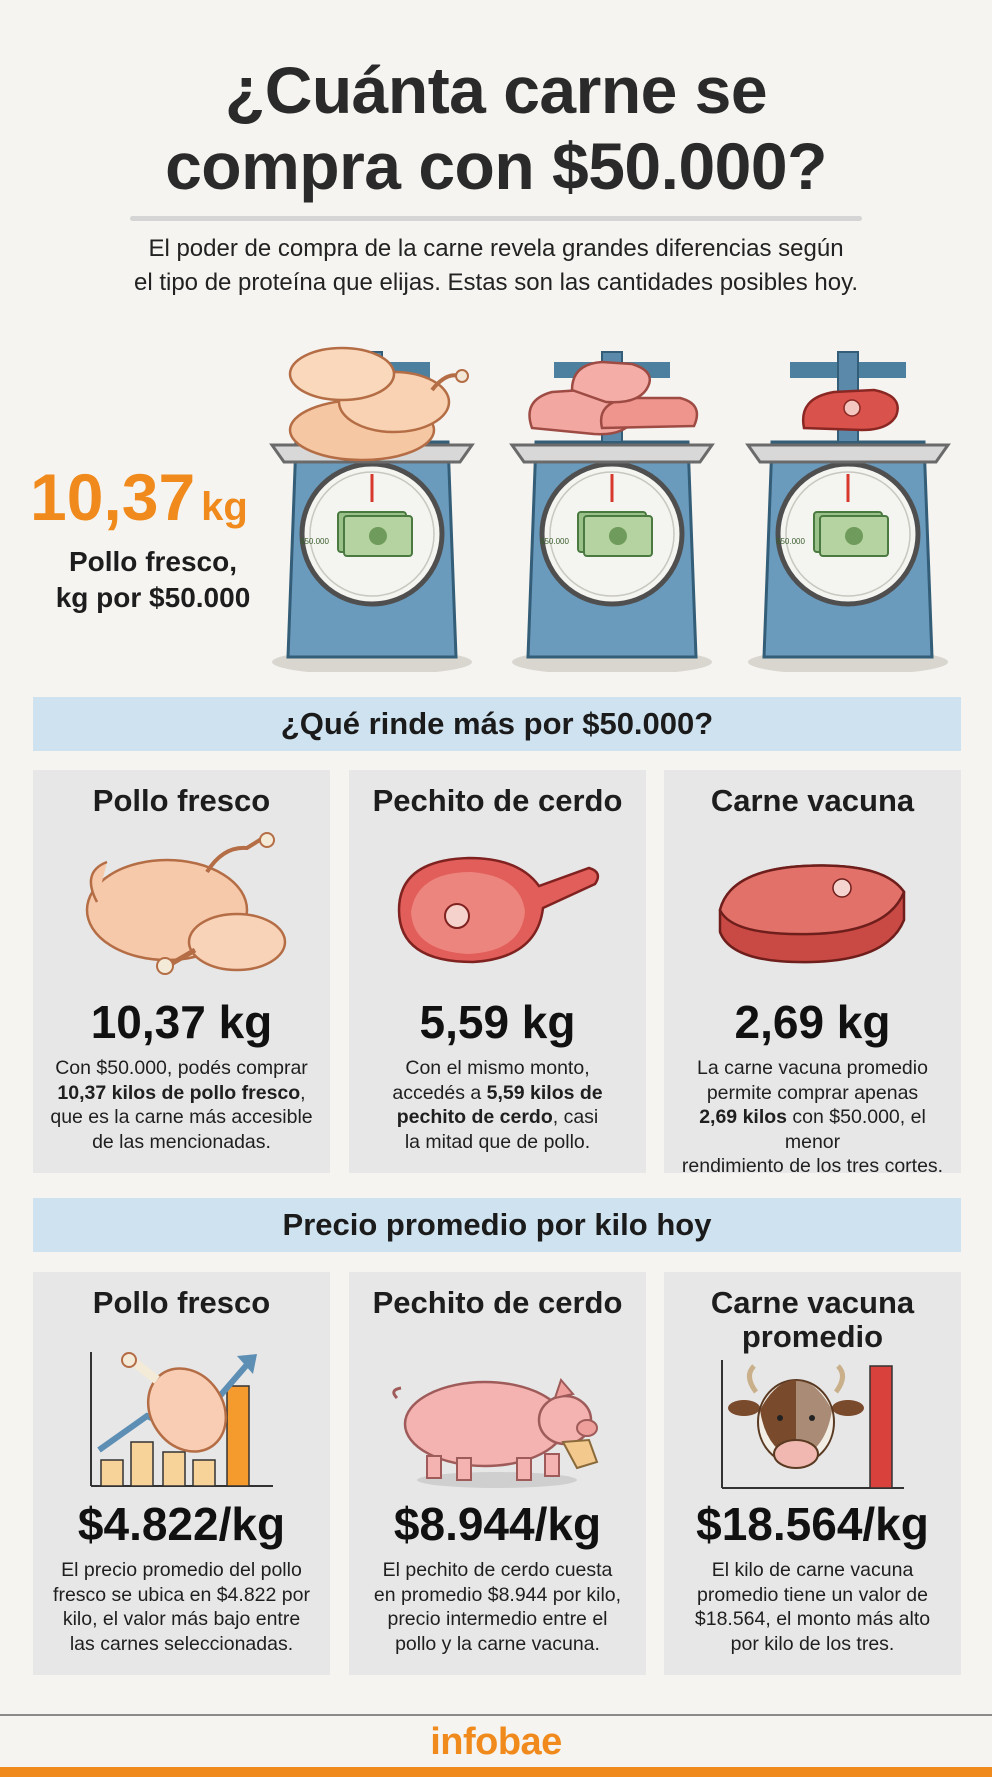 This screenshot has height=1777, width=992. I want to click on beef-icon, so click(850, 410).